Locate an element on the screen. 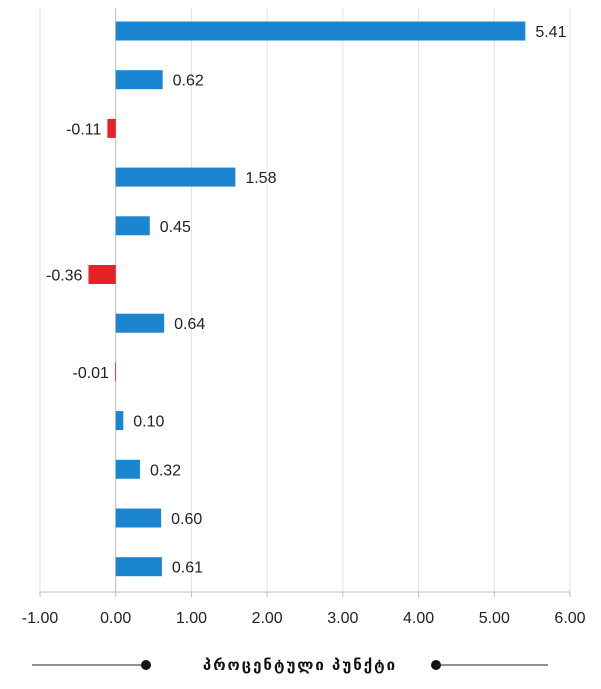  data-label: 0.60 is located at coordinates (186, 519).